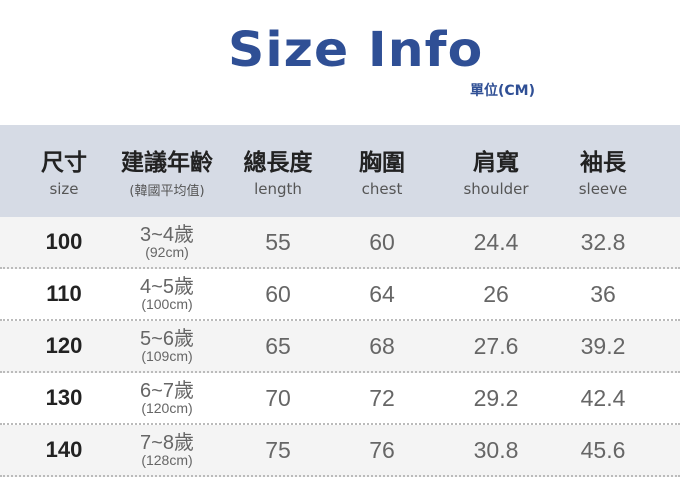 The height and width of the screenshot is (479, 680). What do you see at coordinates (167, 163) in the screenshot?
I see `column-header-1: 建議年齡` at bounding box center [167, 163].